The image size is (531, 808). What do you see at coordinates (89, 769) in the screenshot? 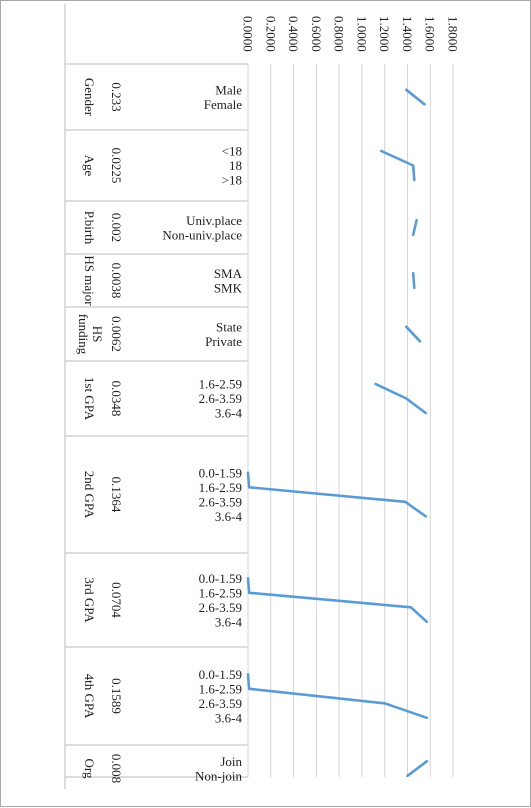
I see `group-name-label: Org` at bounding box center [89, 769].